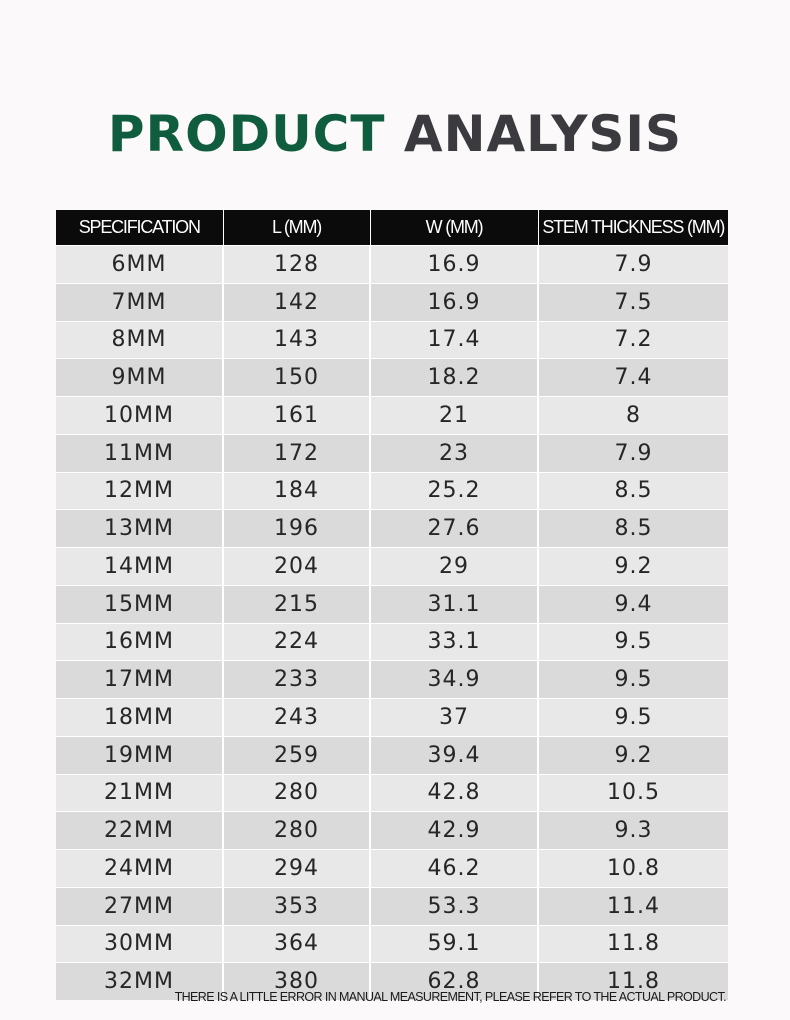  Describe the element at coordinates (297, 415) in the screenshot. I see `length-cell: 161` at that location.